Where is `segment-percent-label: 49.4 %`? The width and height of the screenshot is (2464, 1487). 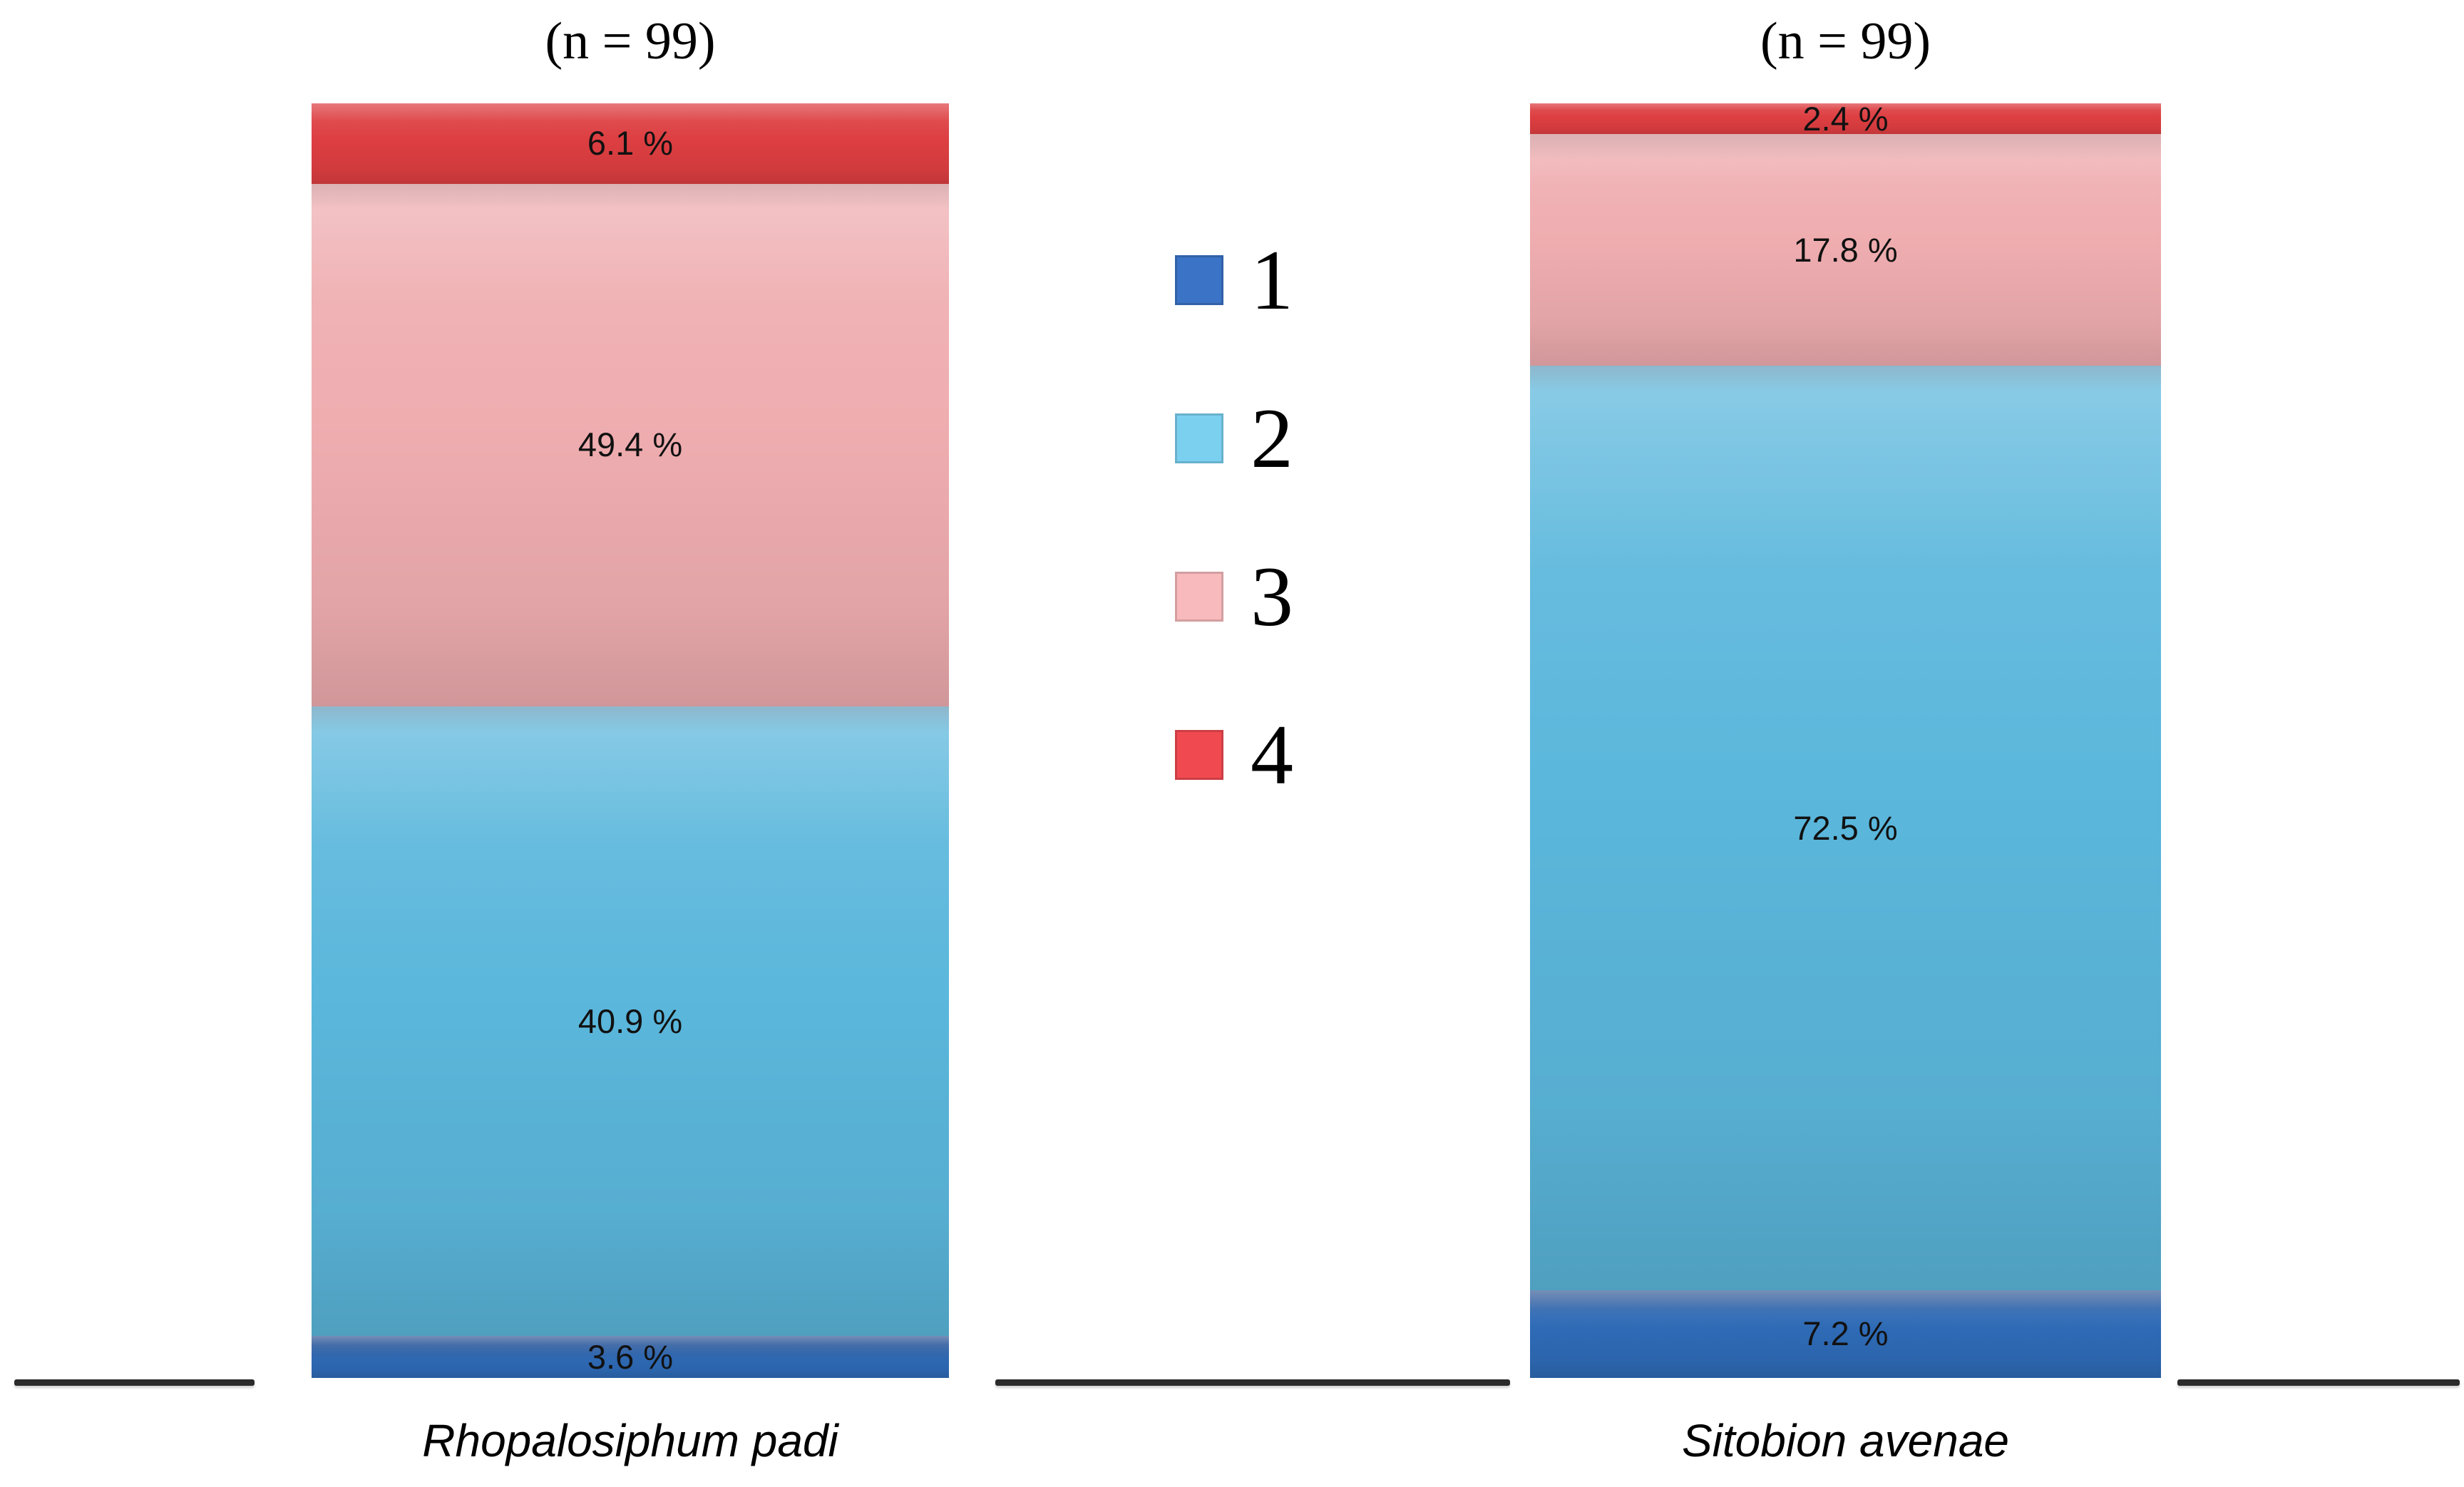
segment-percent-label: 49.4 % is located at coordinates (630, 445).